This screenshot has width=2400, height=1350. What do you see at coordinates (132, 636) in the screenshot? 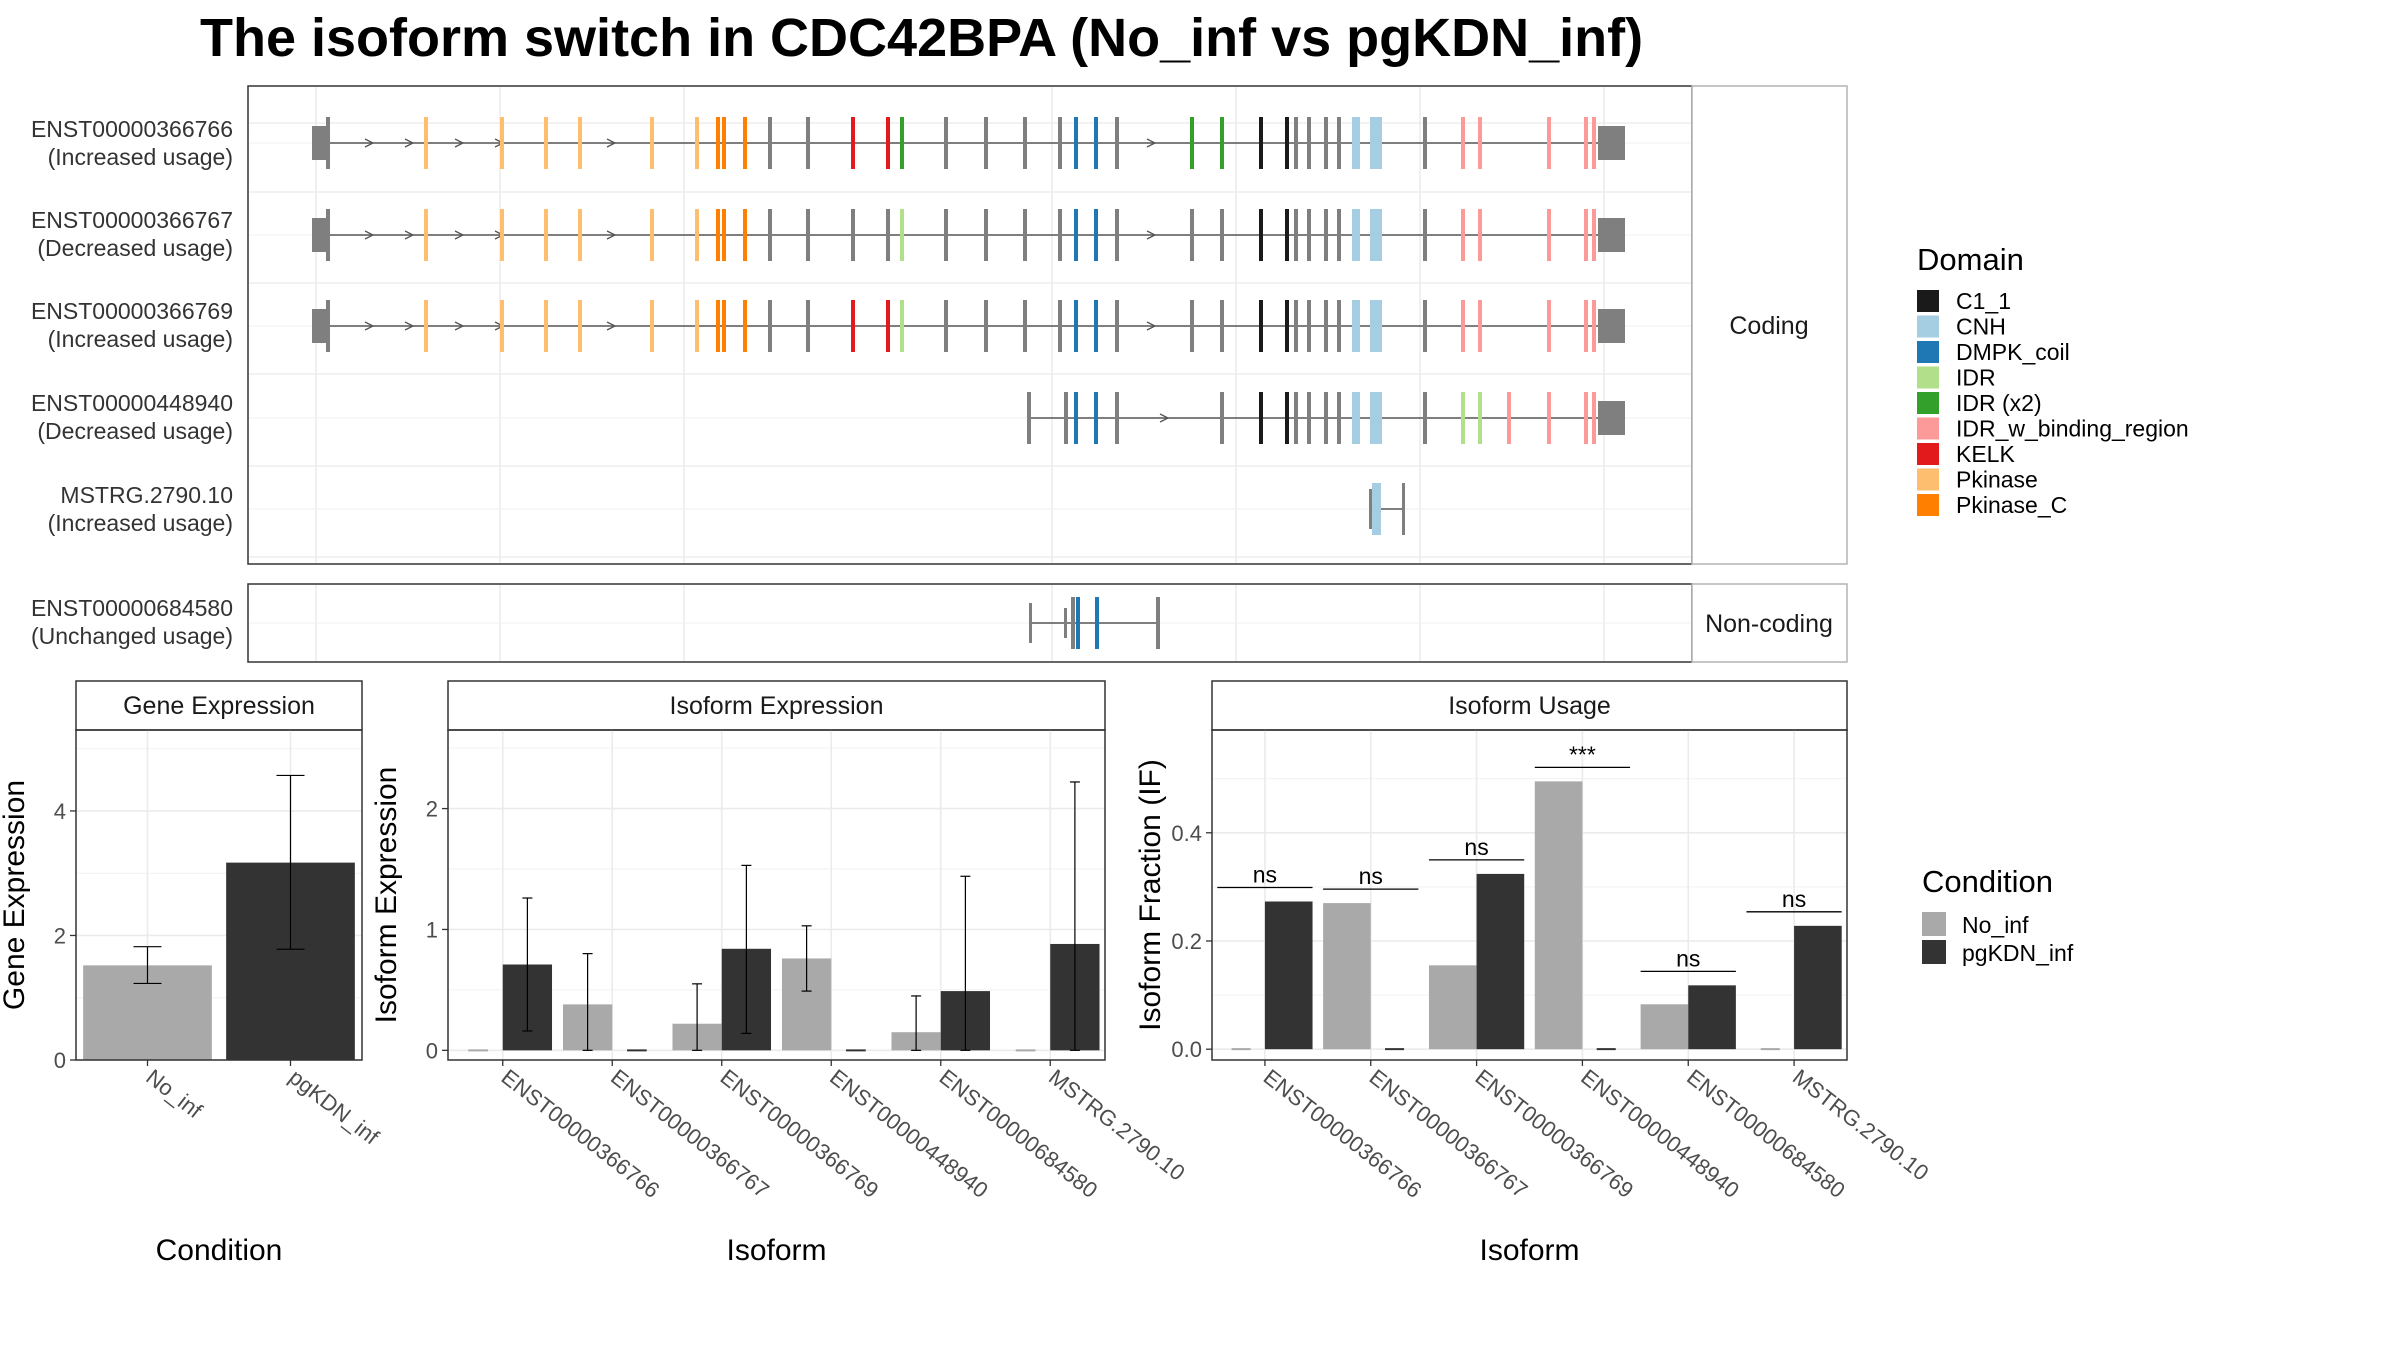
I see `row-label-usage: (Unchanged usage)` at bounding box center [132, 636].